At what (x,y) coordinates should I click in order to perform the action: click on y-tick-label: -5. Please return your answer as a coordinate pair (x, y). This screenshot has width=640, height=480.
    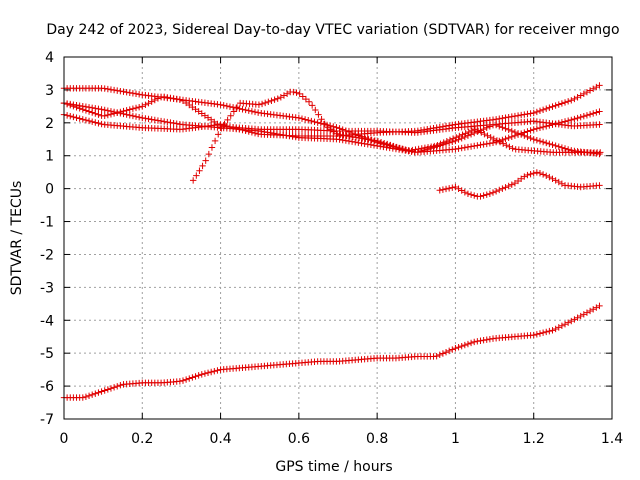
    Looking at the image, I should click on (47, 354).